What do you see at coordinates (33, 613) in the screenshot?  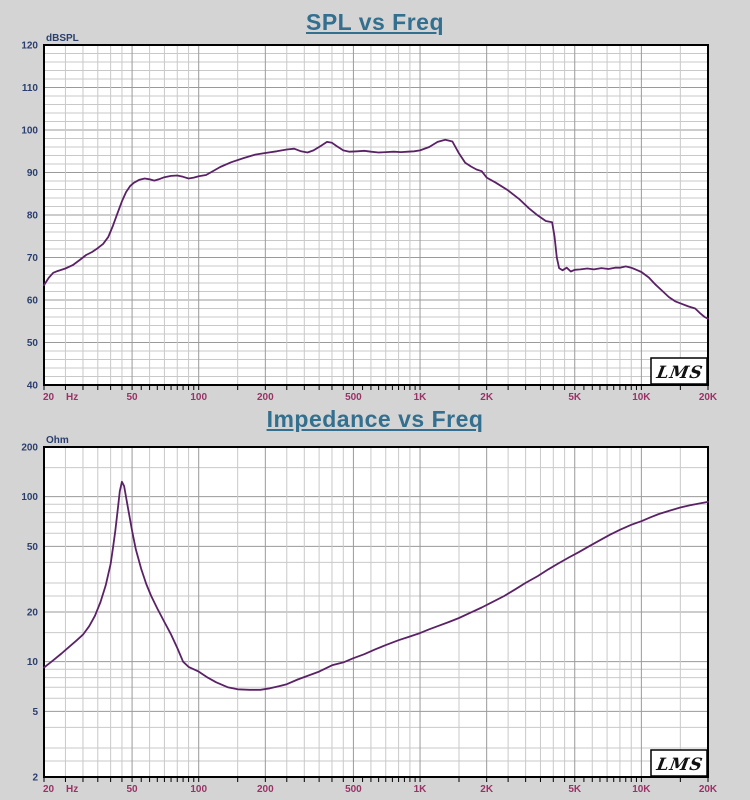 I see `impedance-y-tick-label: 20` at bounding box center [33, 613].